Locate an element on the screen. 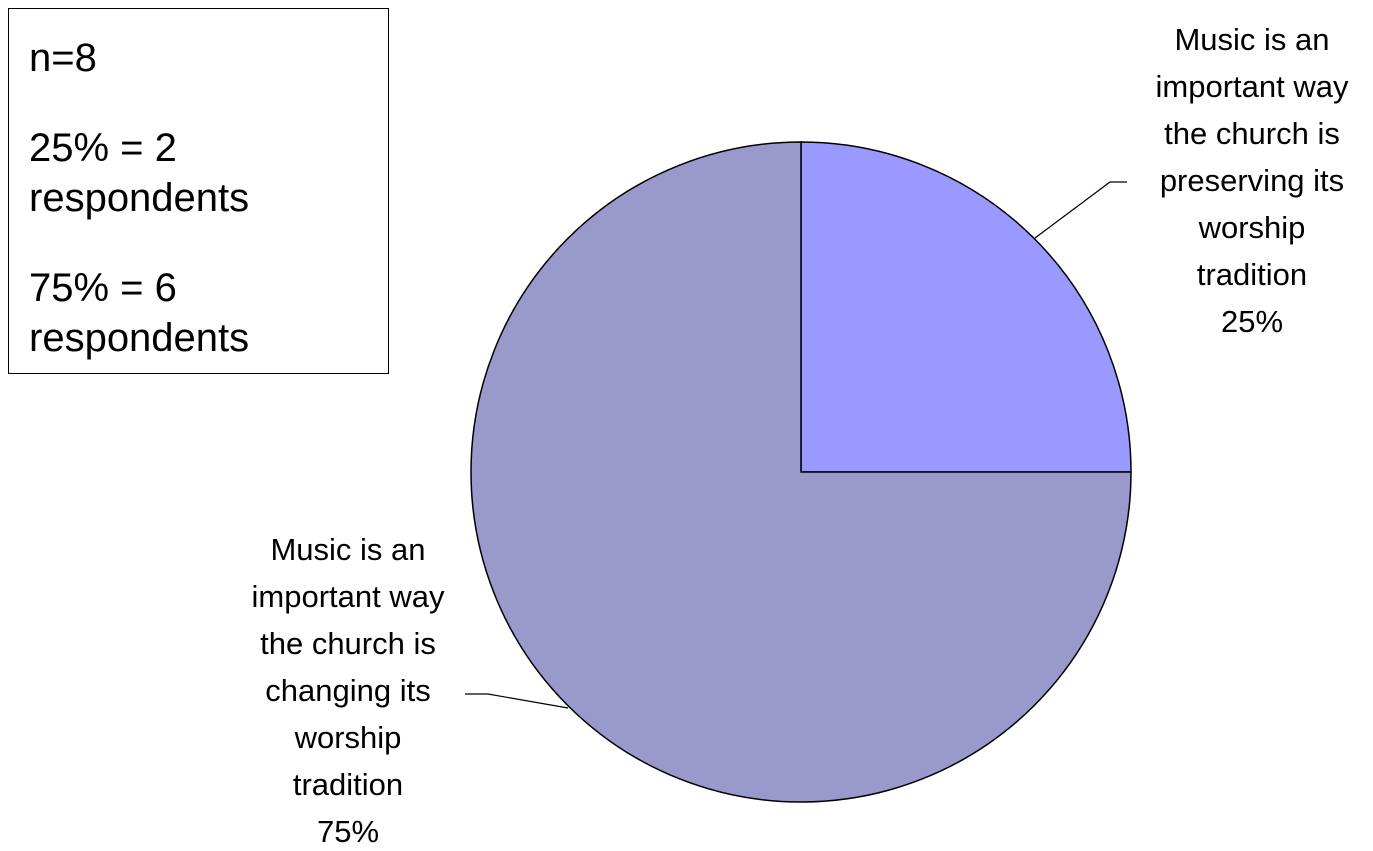 The height and width of the screenshot is (851, 1373). slice-label-line: changing its is located at coordinates (347, 690).